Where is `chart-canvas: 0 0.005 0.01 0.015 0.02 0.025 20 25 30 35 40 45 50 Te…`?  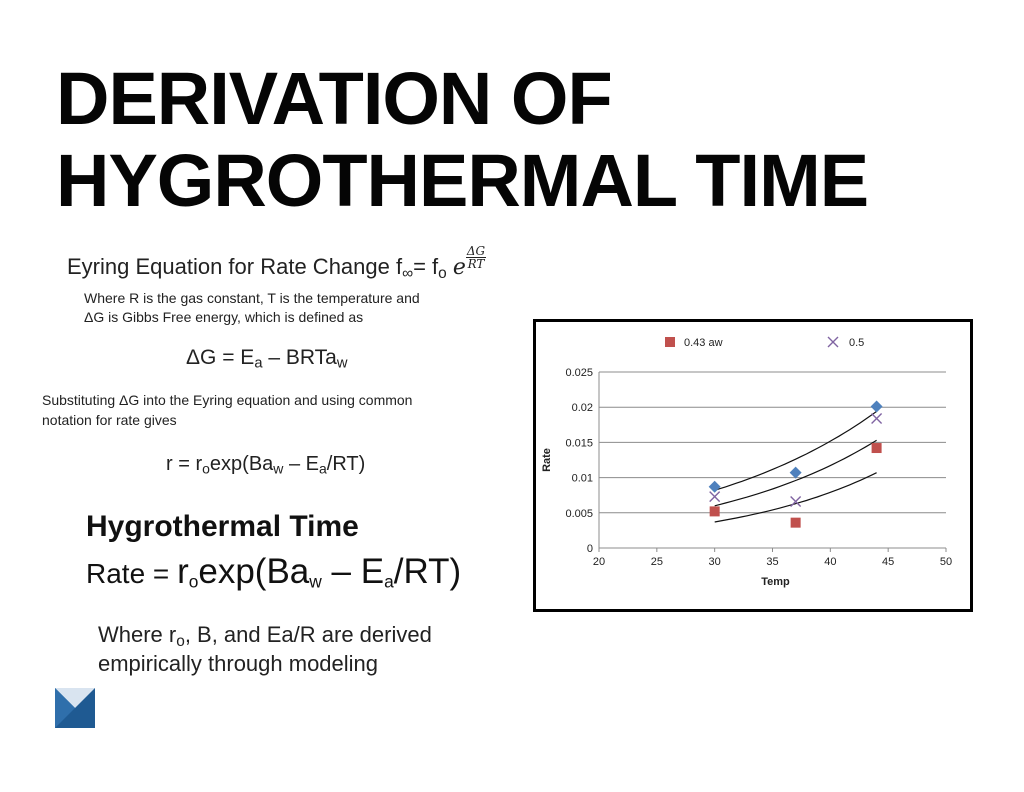
chart-canvas: 0 0.005 0.01 0.015 0.02 0.025 20 25 30 35 40 45 50 Te… is located at coordinates (746, 462).